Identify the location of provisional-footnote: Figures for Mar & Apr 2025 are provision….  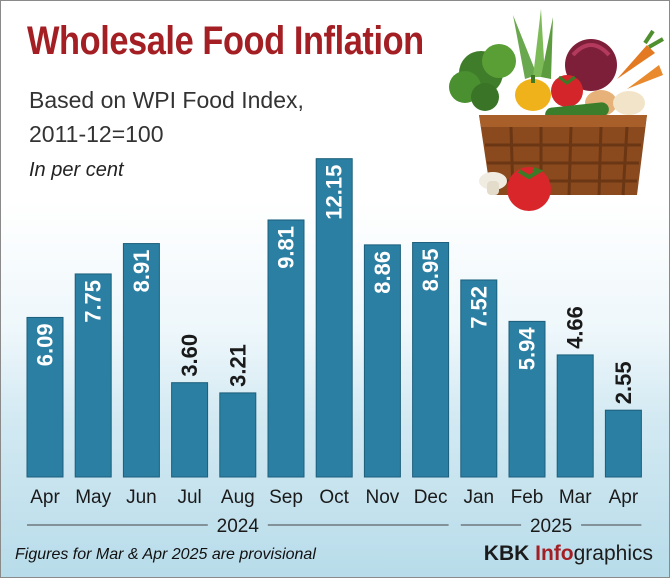
(165, 554).